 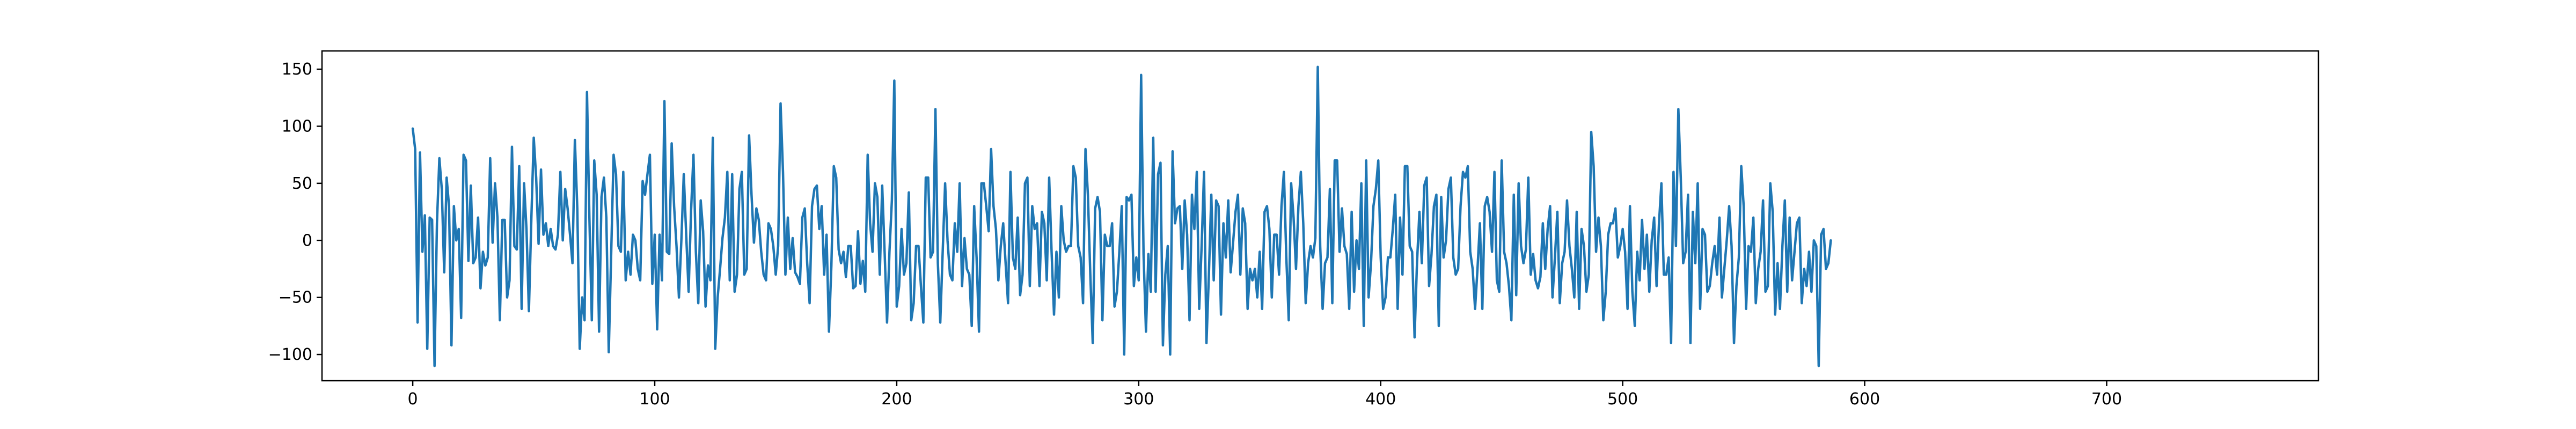 What do you see at coordinates (290, 354) in the screenshot?
I see `y-tick-label: −100` at bounding box center [290, 354].